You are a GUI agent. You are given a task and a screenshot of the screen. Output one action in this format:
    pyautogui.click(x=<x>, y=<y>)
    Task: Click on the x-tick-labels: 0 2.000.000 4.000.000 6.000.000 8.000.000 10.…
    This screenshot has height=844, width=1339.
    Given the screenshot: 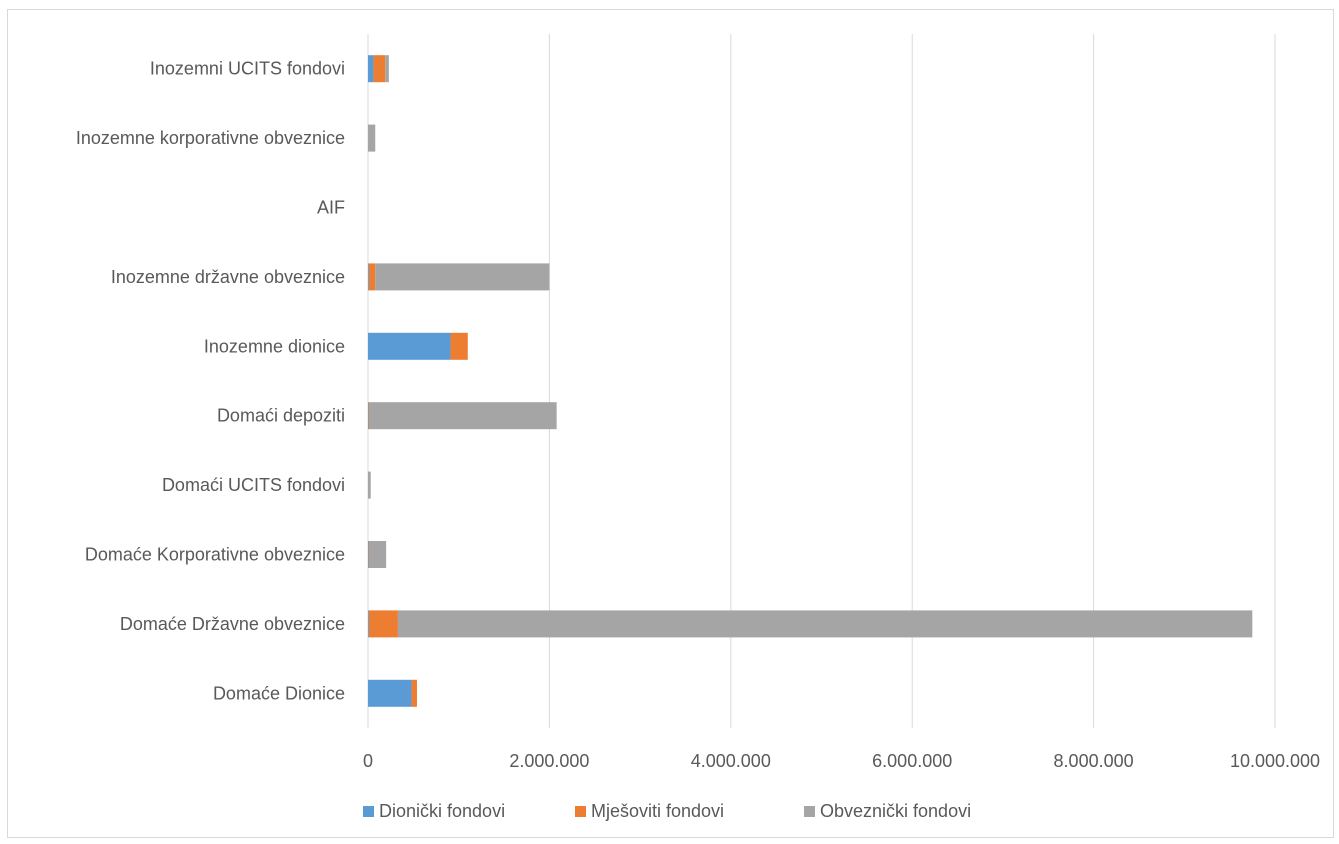 What is the action you would take?
    pyautogui.click(x=841, y=761)
    